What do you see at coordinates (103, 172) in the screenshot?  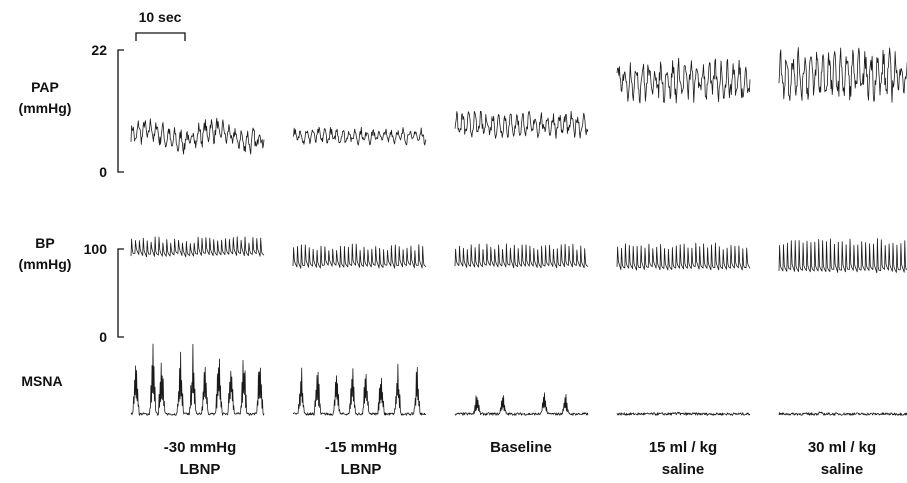 I see `pap-tick-0: 0` at bounding box center [103, 172].